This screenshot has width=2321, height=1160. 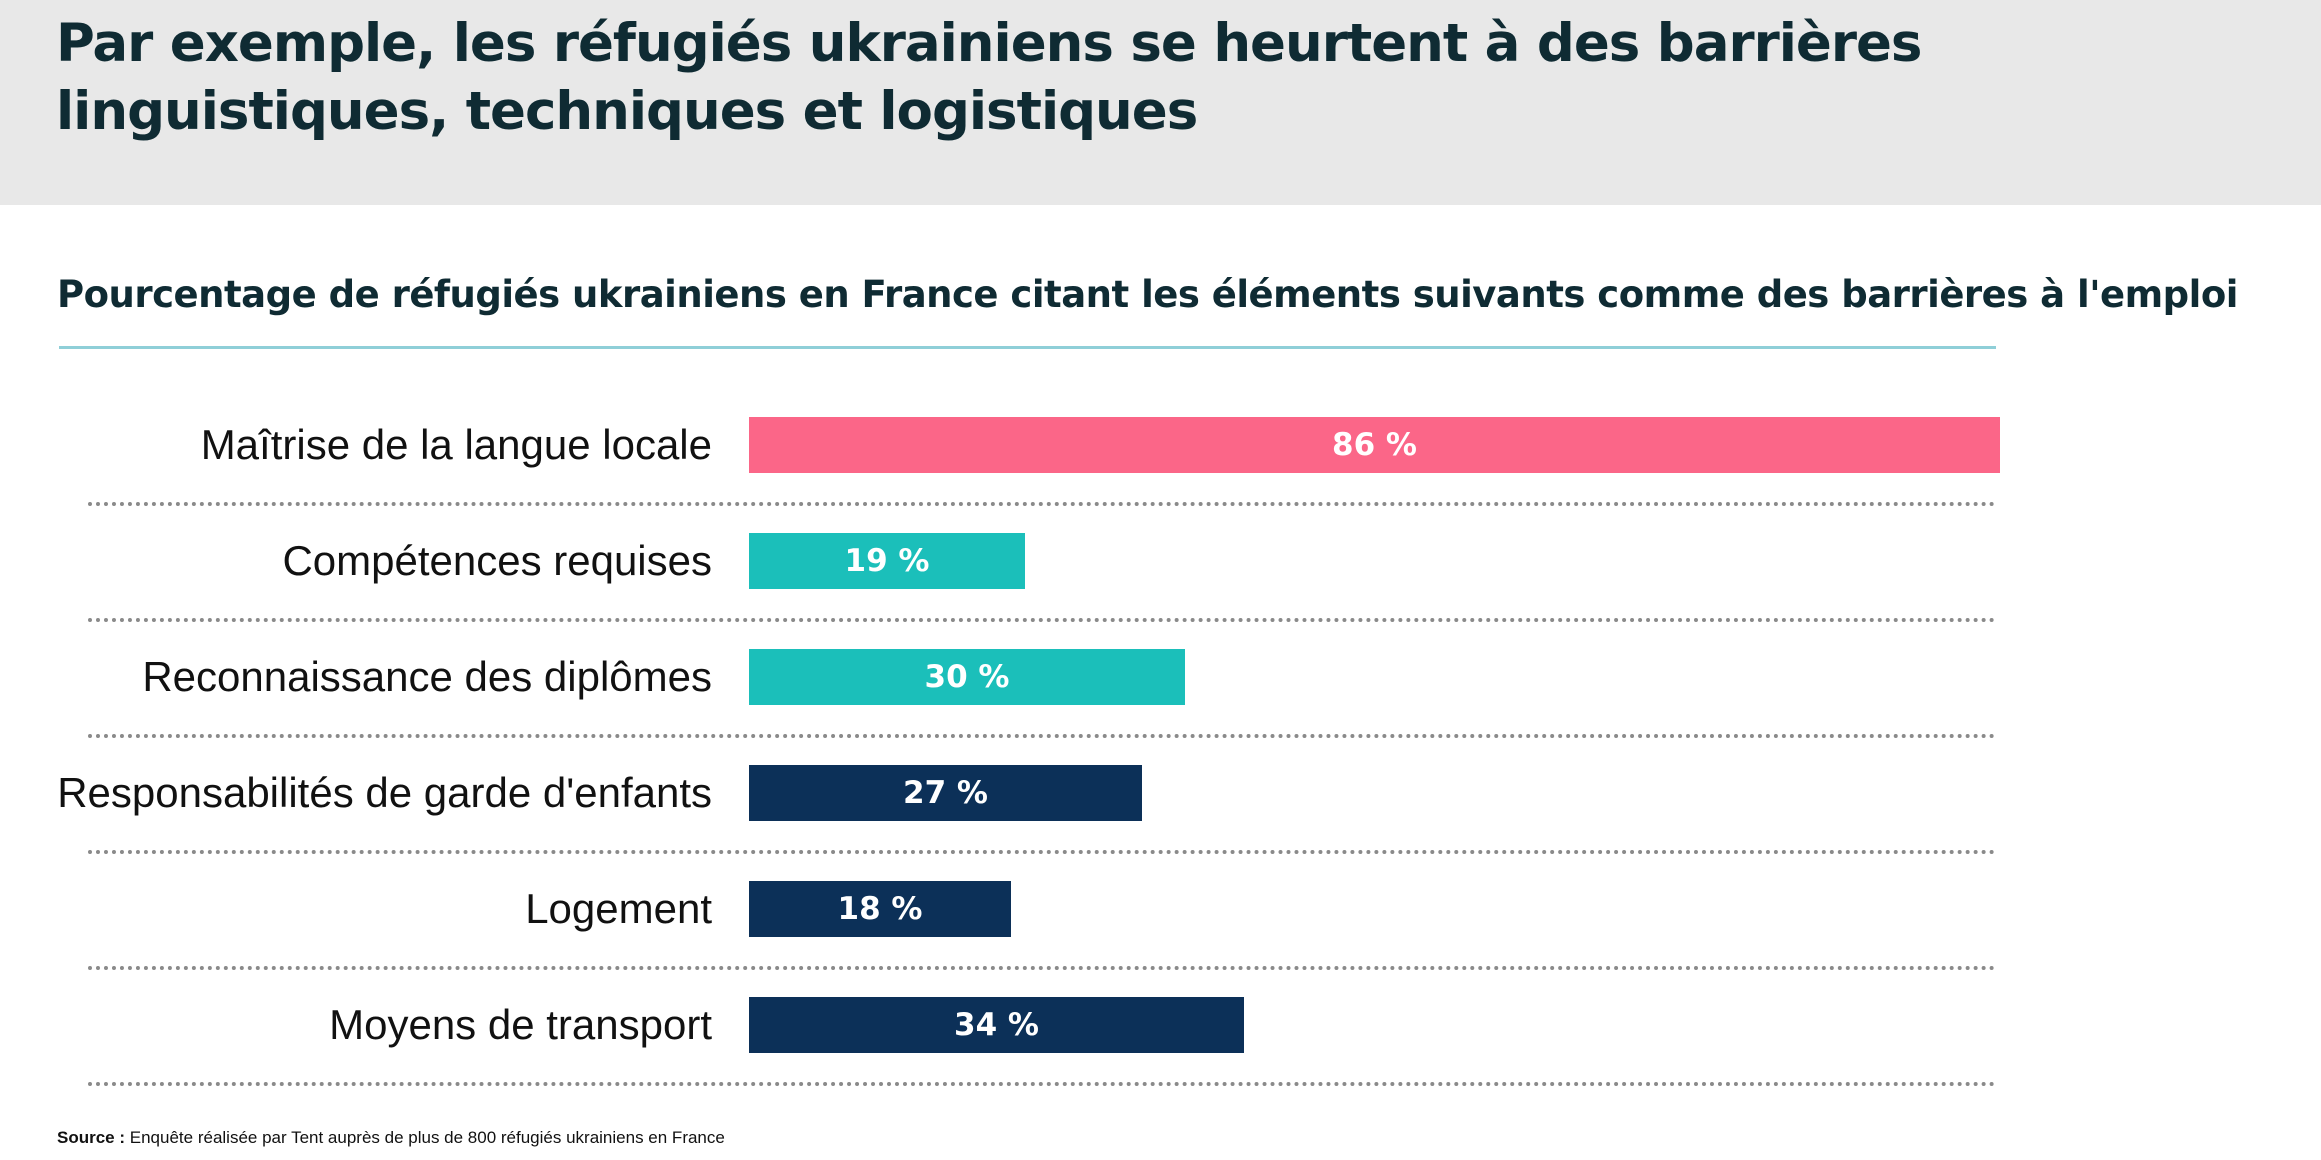 I want to click on data-label: 19 %, so click(x=887, y=561).